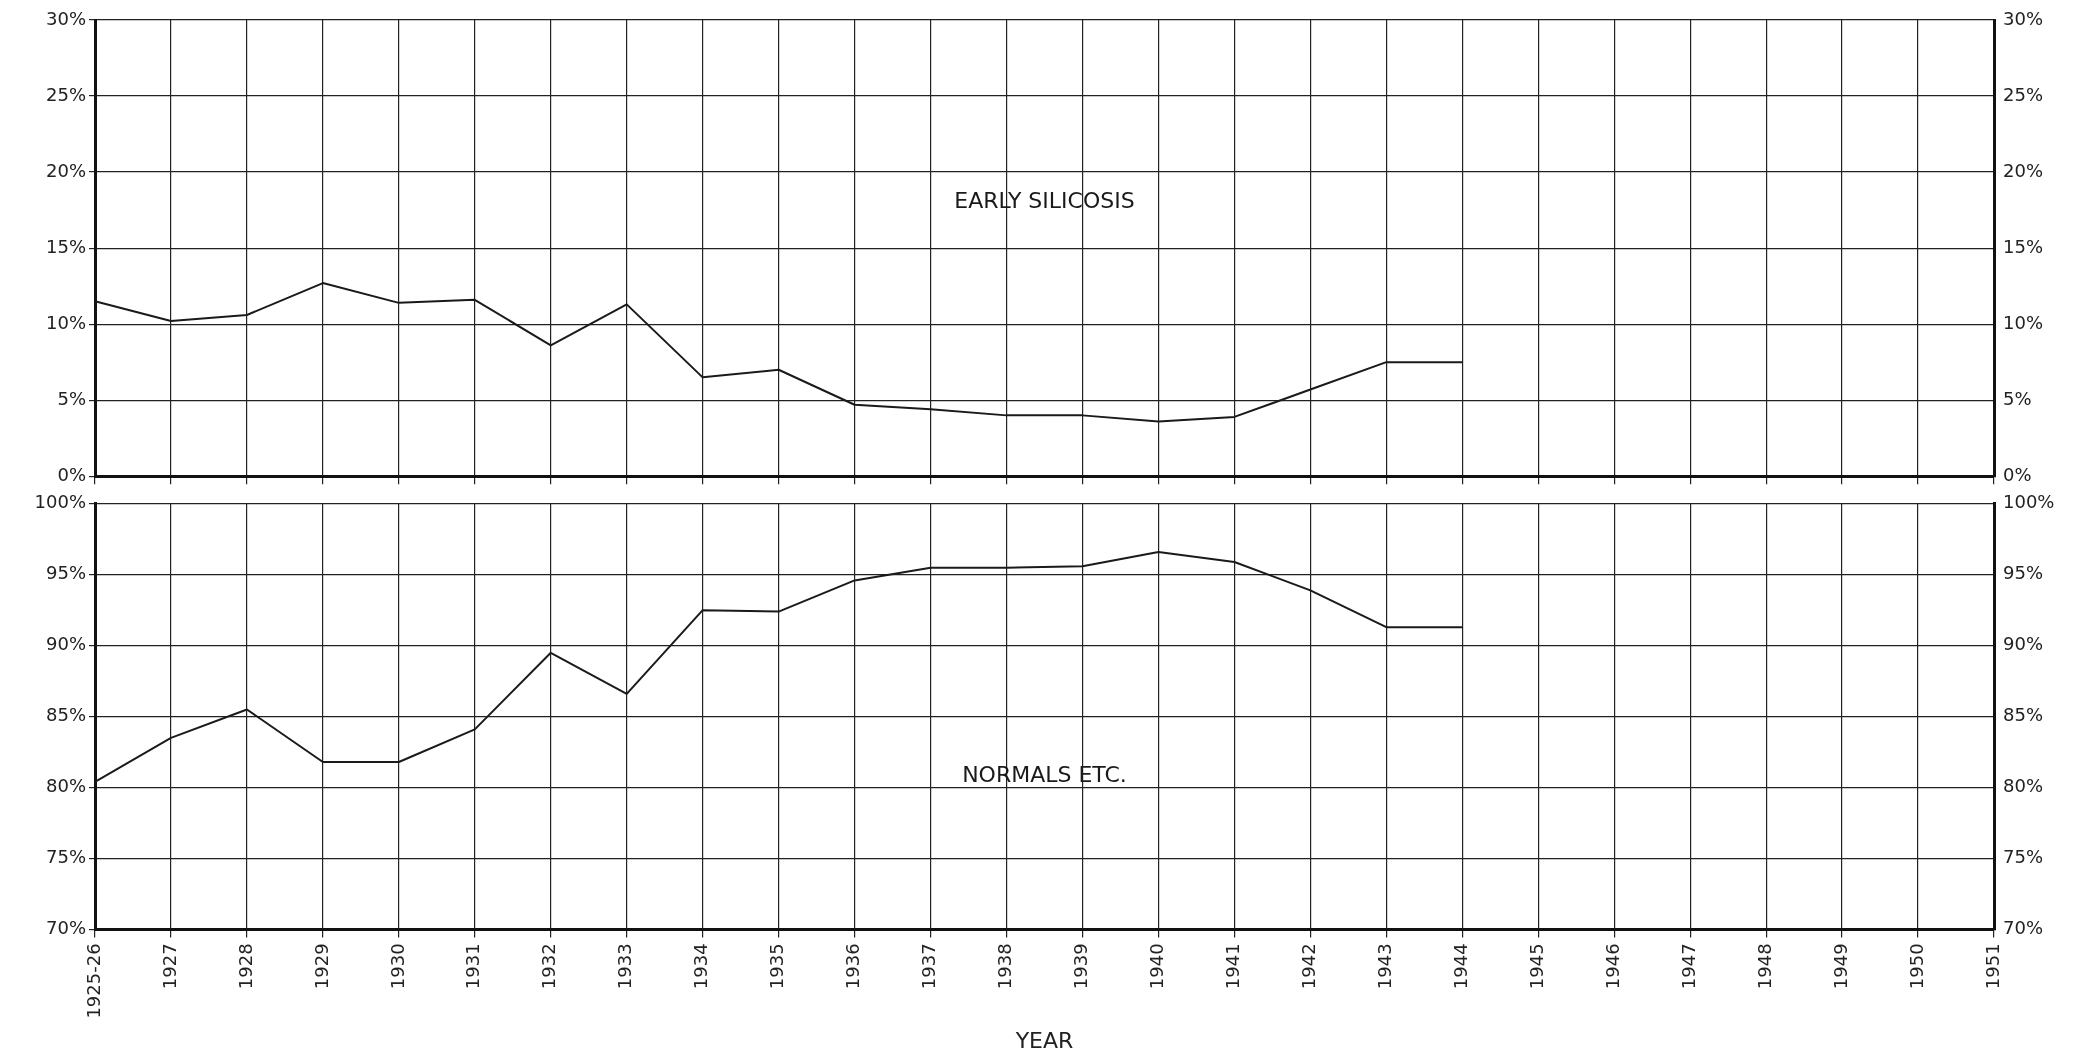  What do you see at coordinates (1233, 966) in the screenshot?
I see `x-tick-label: 1941` at bounding box center [1233, 966].